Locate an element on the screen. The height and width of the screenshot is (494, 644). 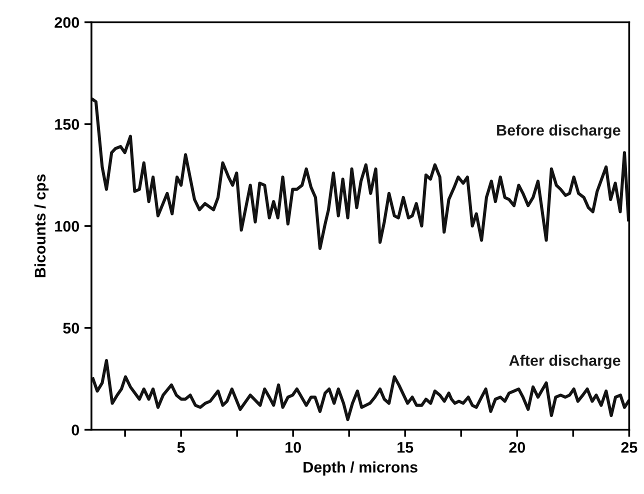
x-tick-label: 25 is located at coordinates (629, 447).